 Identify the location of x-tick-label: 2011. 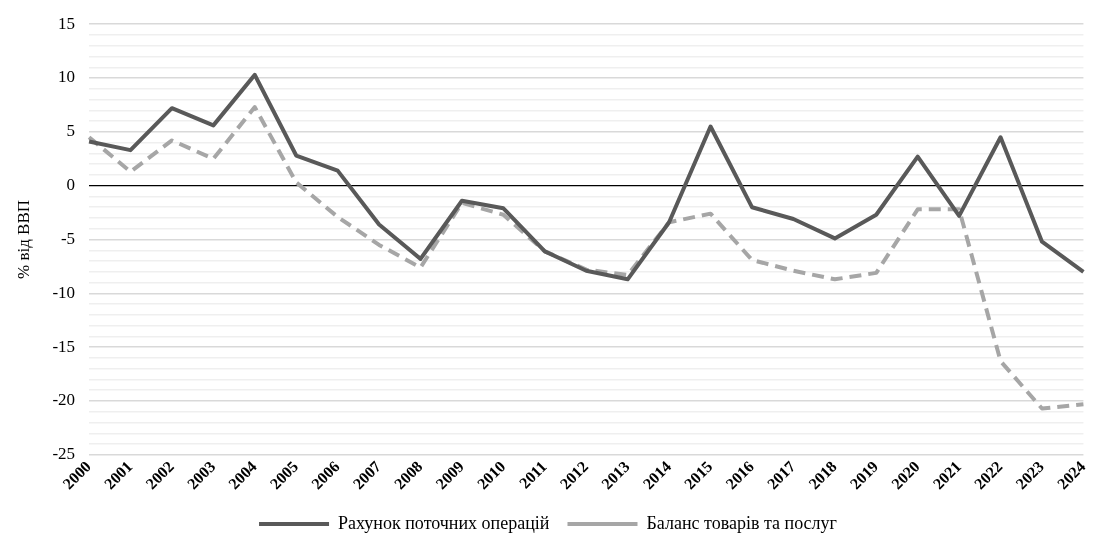
(532, 474).